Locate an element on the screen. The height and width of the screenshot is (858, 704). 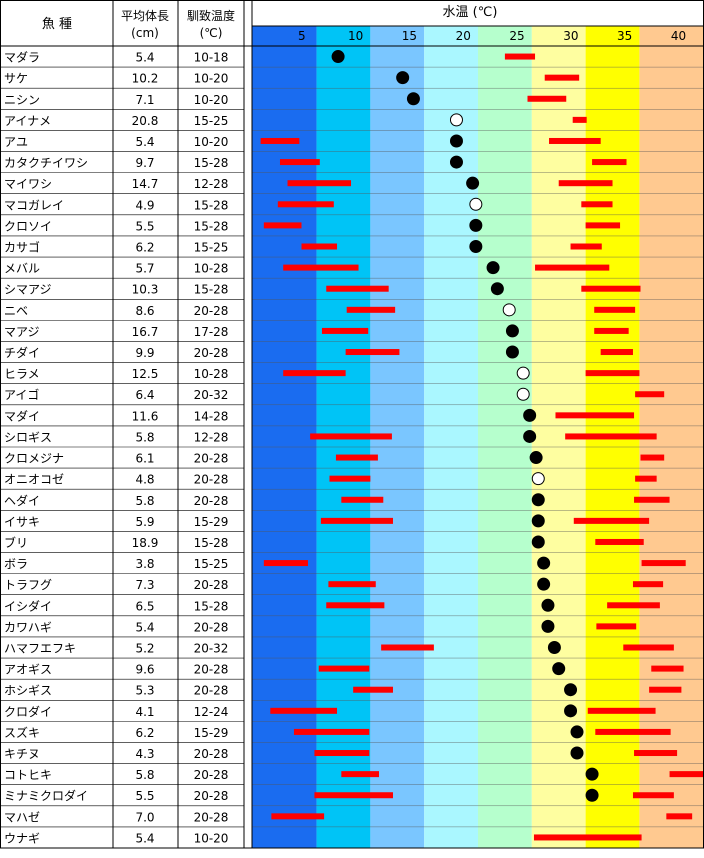
fish-name-cell: ヒラメ is located at coordinates (22, 374).